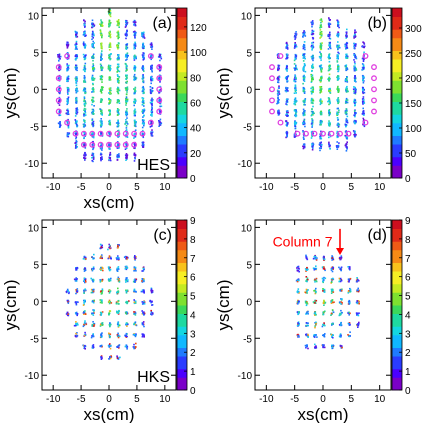 Image resolution: width=436 pixels, height=423 pixels. What do you see at coordinates (109, 144) in the screenshot?
I see `marker-circle` at bounding box center [109, 144].